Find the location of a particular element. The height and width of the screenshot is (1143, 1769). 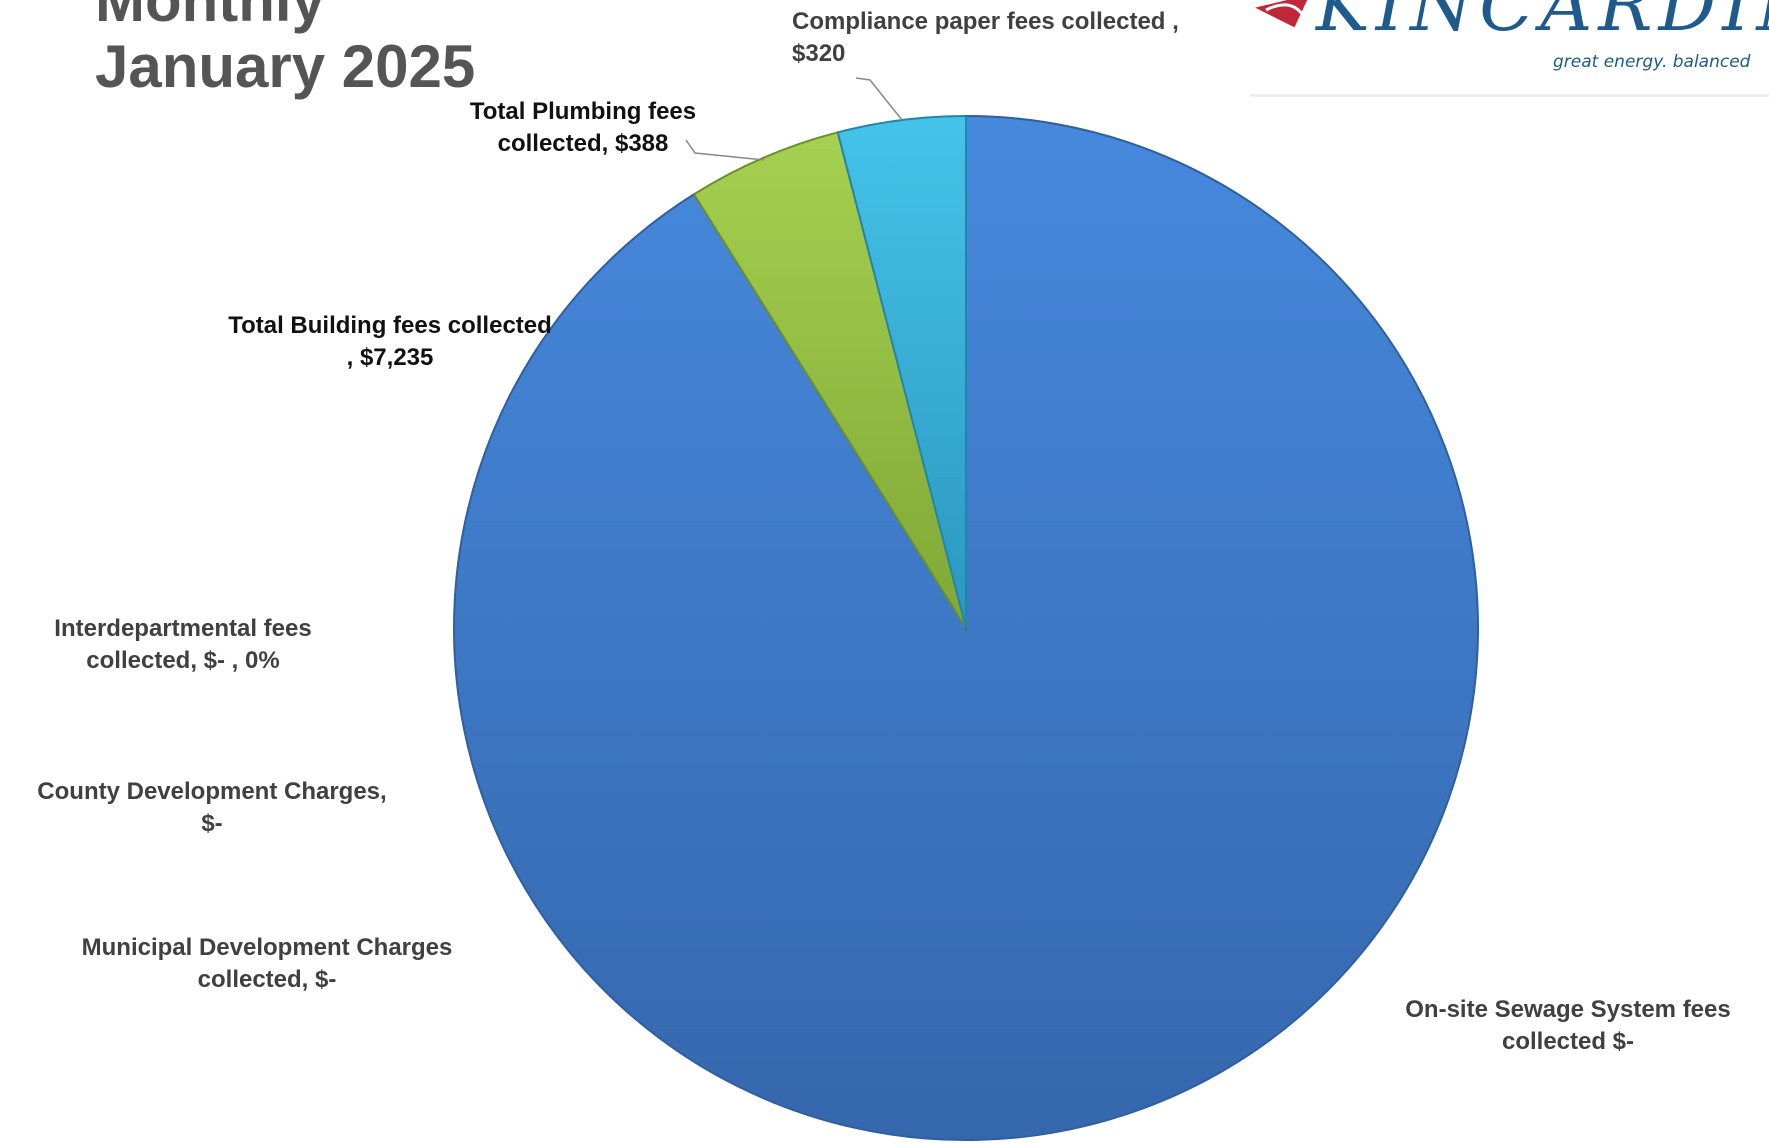

leader-line-plumbing is located at coordinates (725, 150).